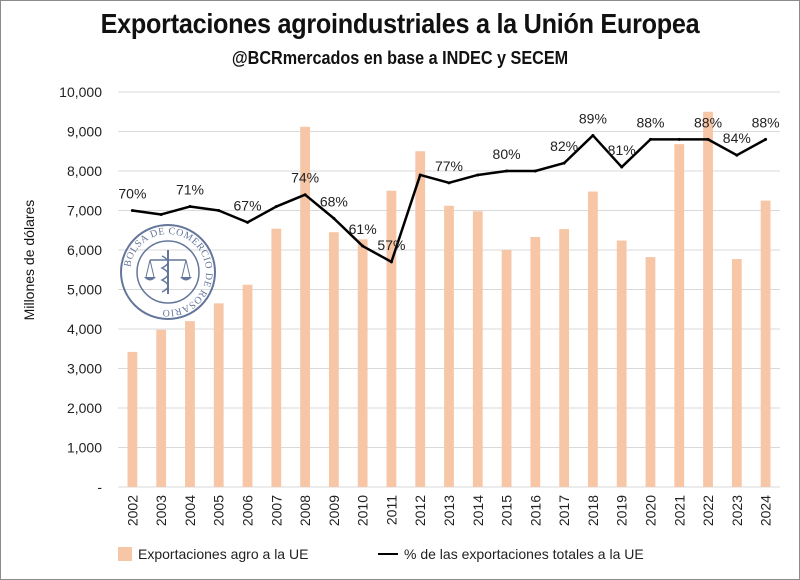 The height and width of the screenshot is (580, 800). I want to click on y-tick-label: 4,000, so click(84, 329).